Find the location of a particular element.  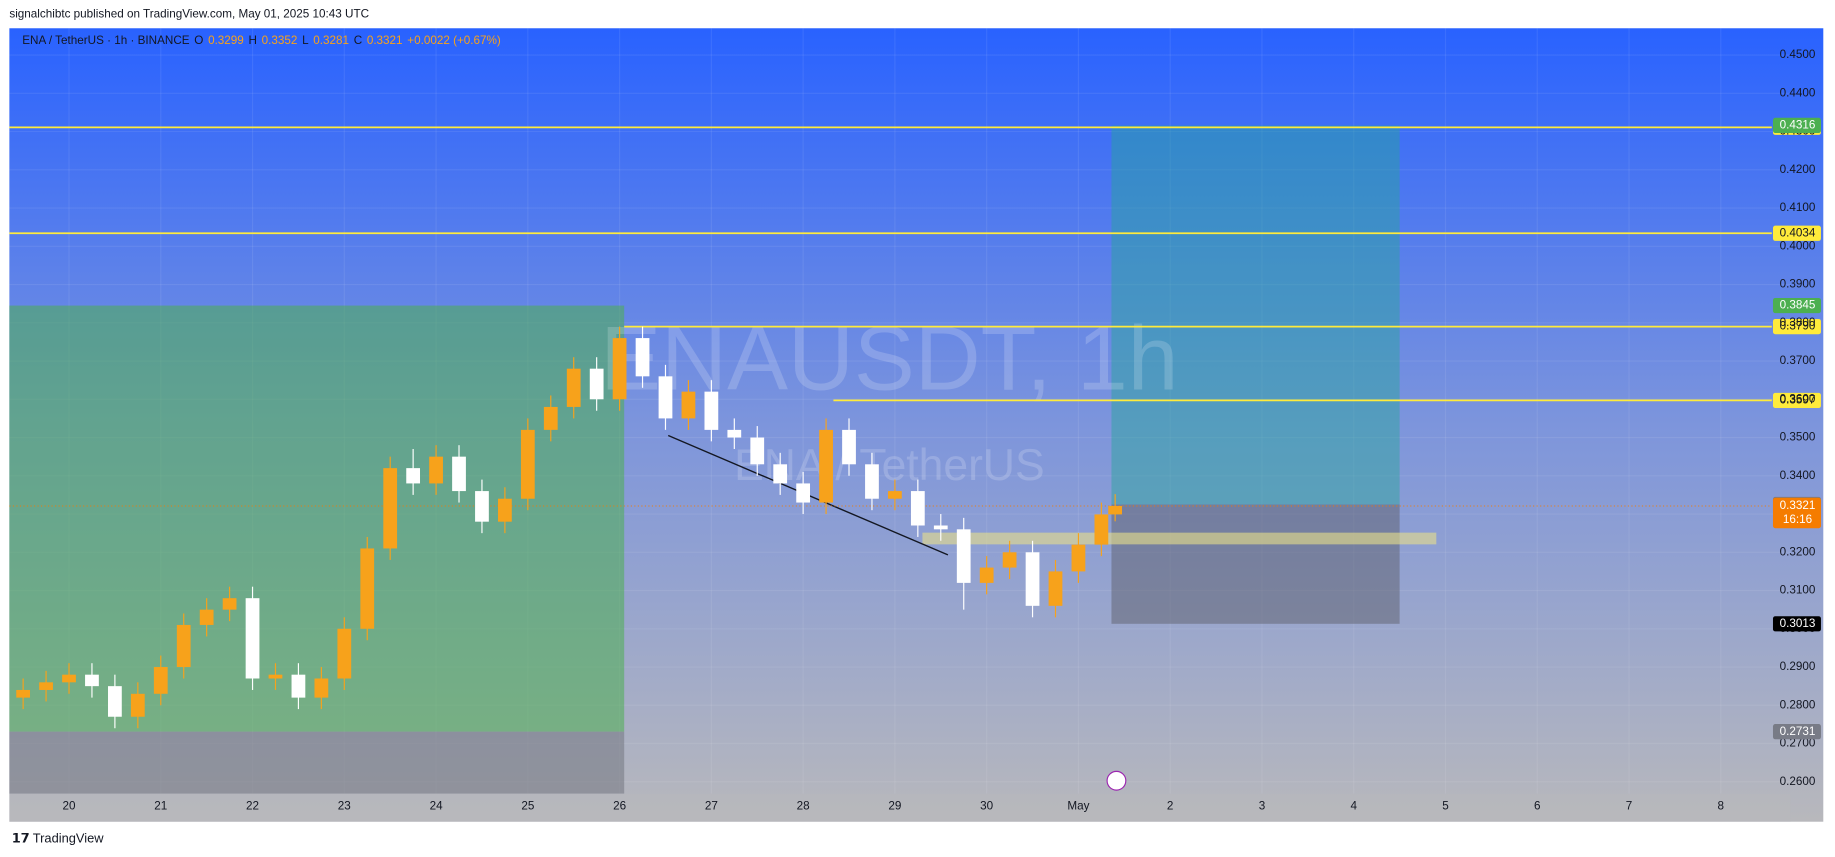

x-tick-label: 30 is located at coordinates (987, 806).